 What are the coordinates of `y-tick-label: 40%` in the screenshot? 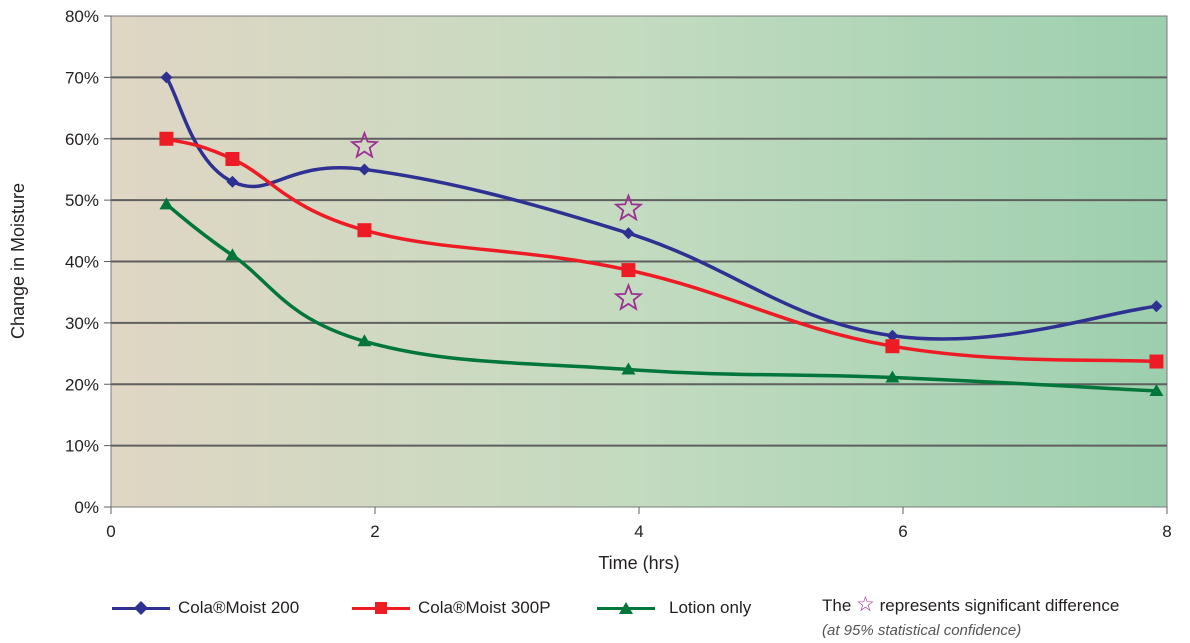 It's located at (82, 262).